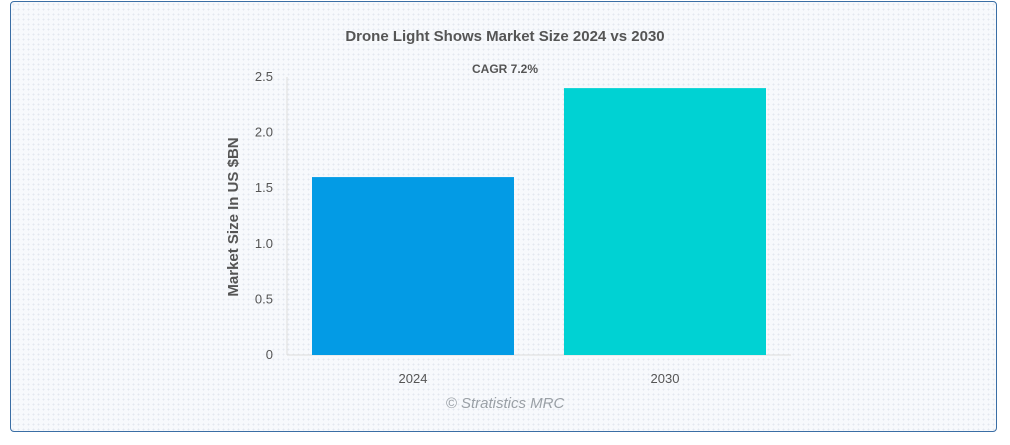 This screenshot has height=445, width=1010. Describe the element at coordinates (264, 132) in the screenshot. I see `y-tick-label: 2.0` at that location.